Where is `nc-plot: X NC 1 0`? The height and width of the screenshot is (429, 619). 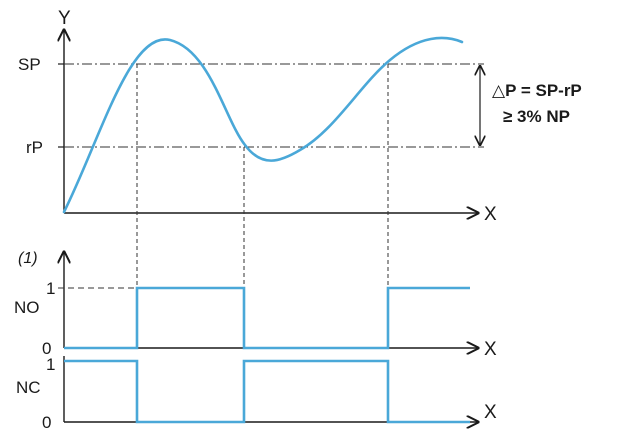 nc-plot: X NC 1 0 is located at coordinates (256, 392).